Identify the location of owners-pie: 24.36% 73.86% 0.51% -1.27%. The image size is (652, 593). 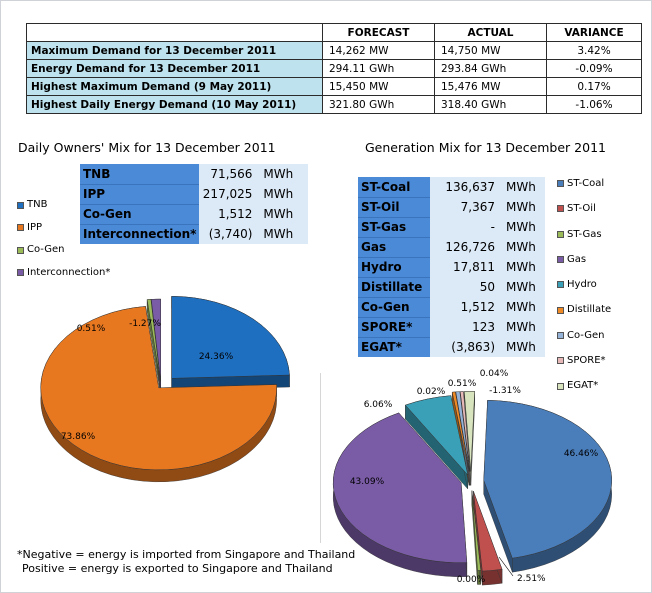
(165, 389).